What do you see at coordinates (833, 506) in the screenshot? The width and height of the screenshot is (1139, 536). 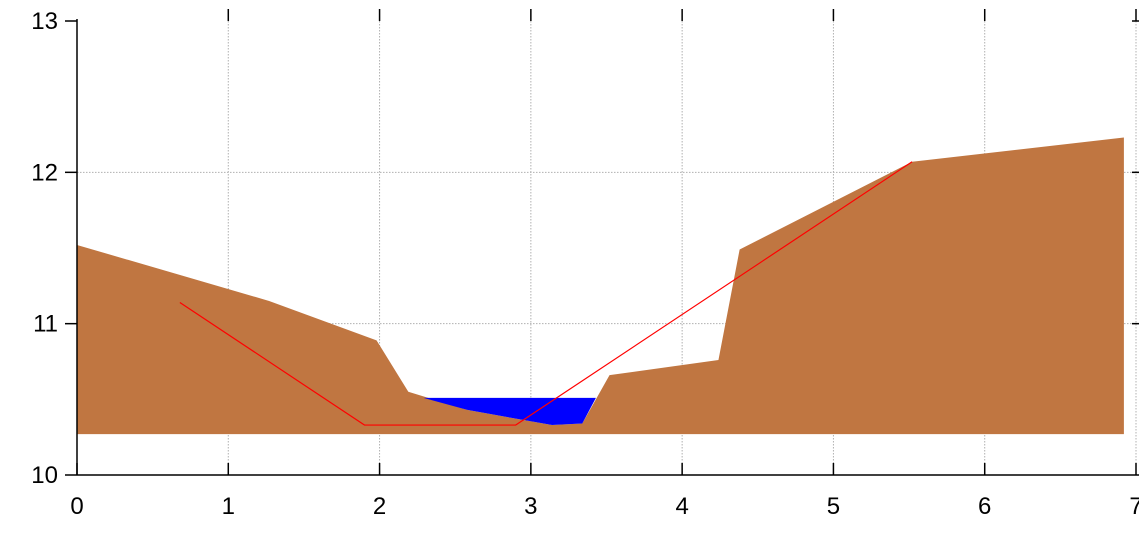 I see `x-tick-label: 5` at bounding box center [833, 506].